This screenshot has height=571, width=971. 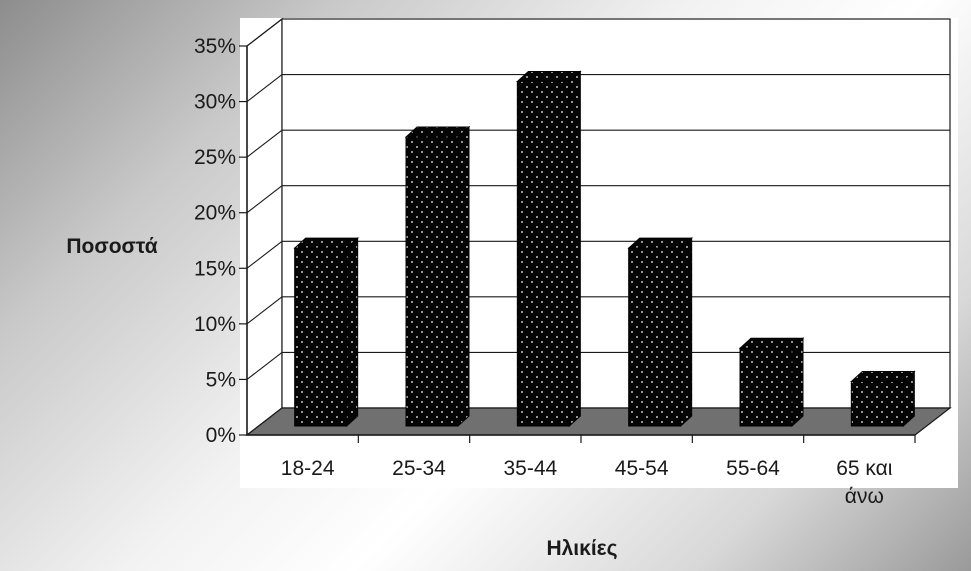 I want to click on x-axis-title: Ηλικίες, so click(x=581, y=548).